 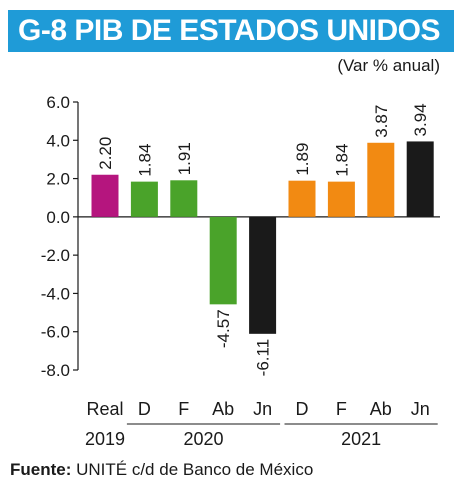 I want to click on y-tick-label: 0.0, so click(x=58, y=217).